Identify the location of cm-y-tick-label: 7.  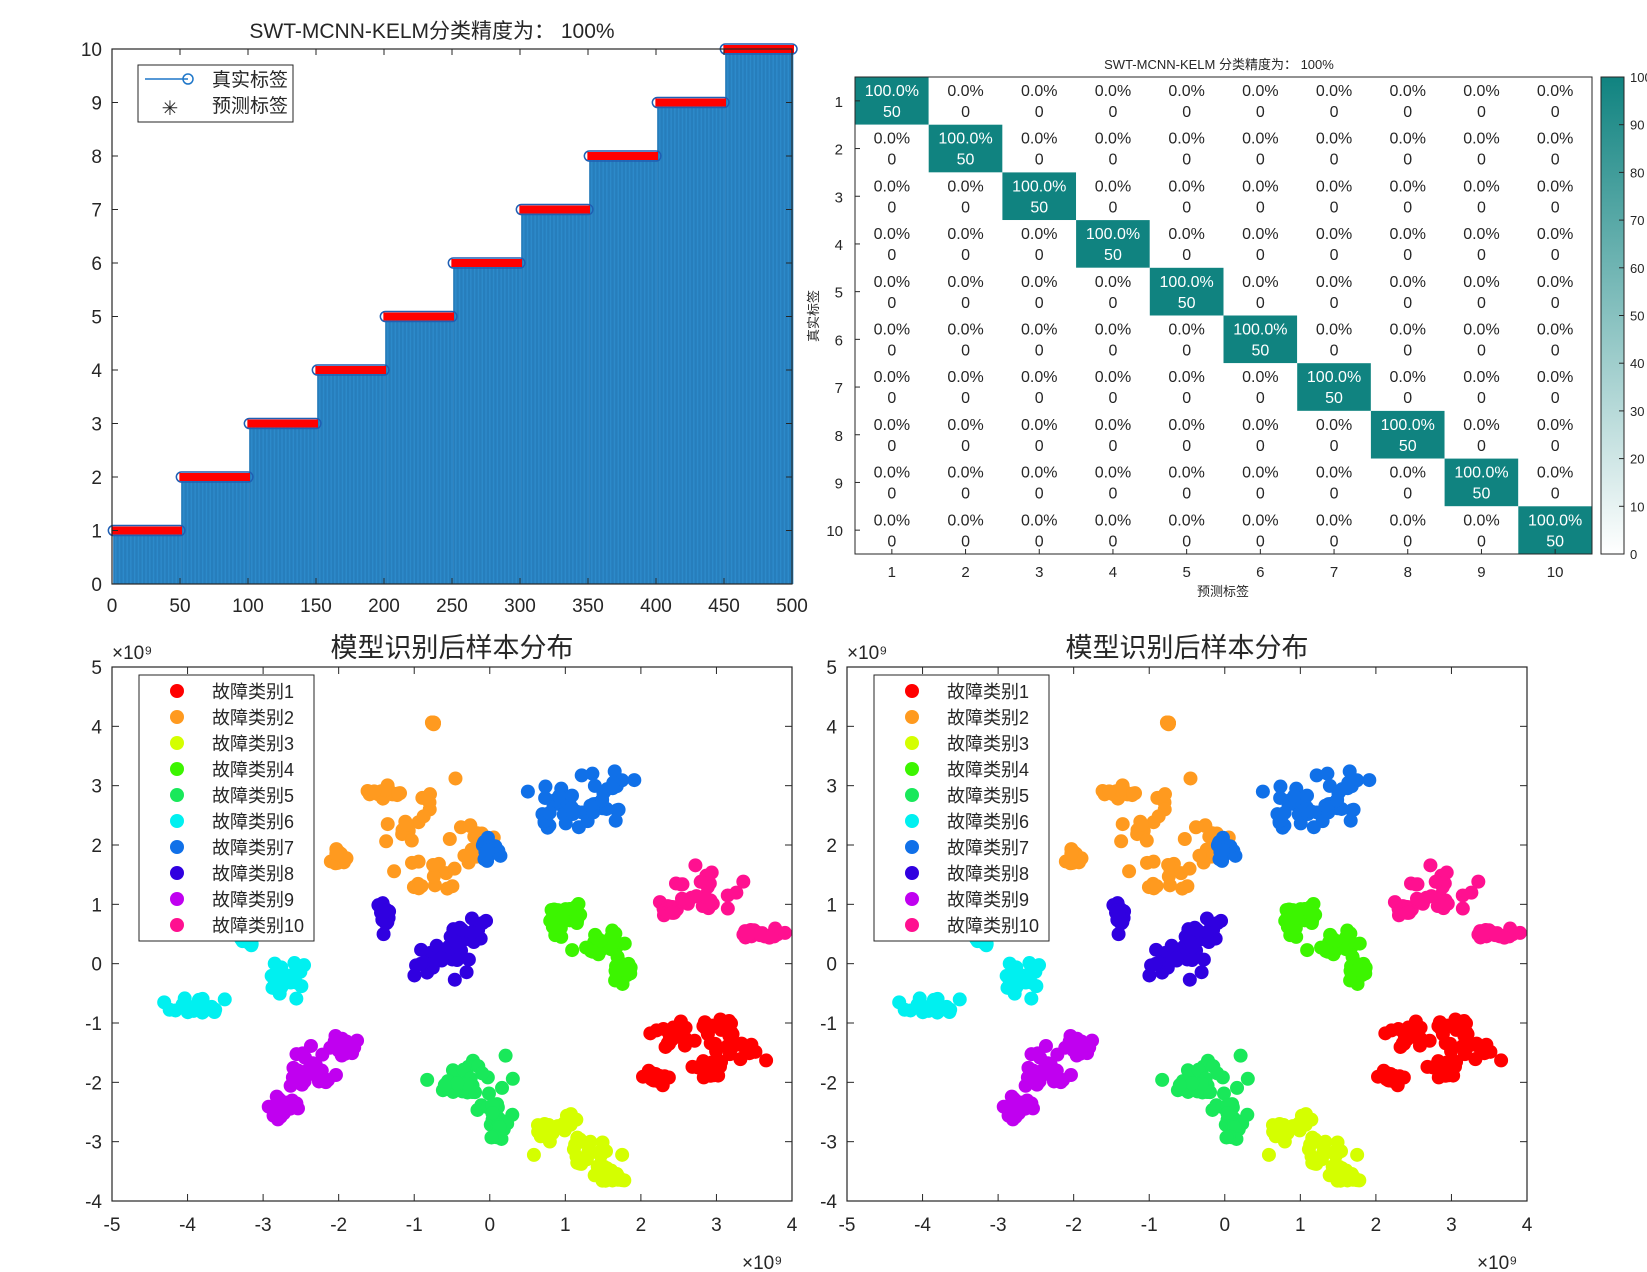
(839, 388).